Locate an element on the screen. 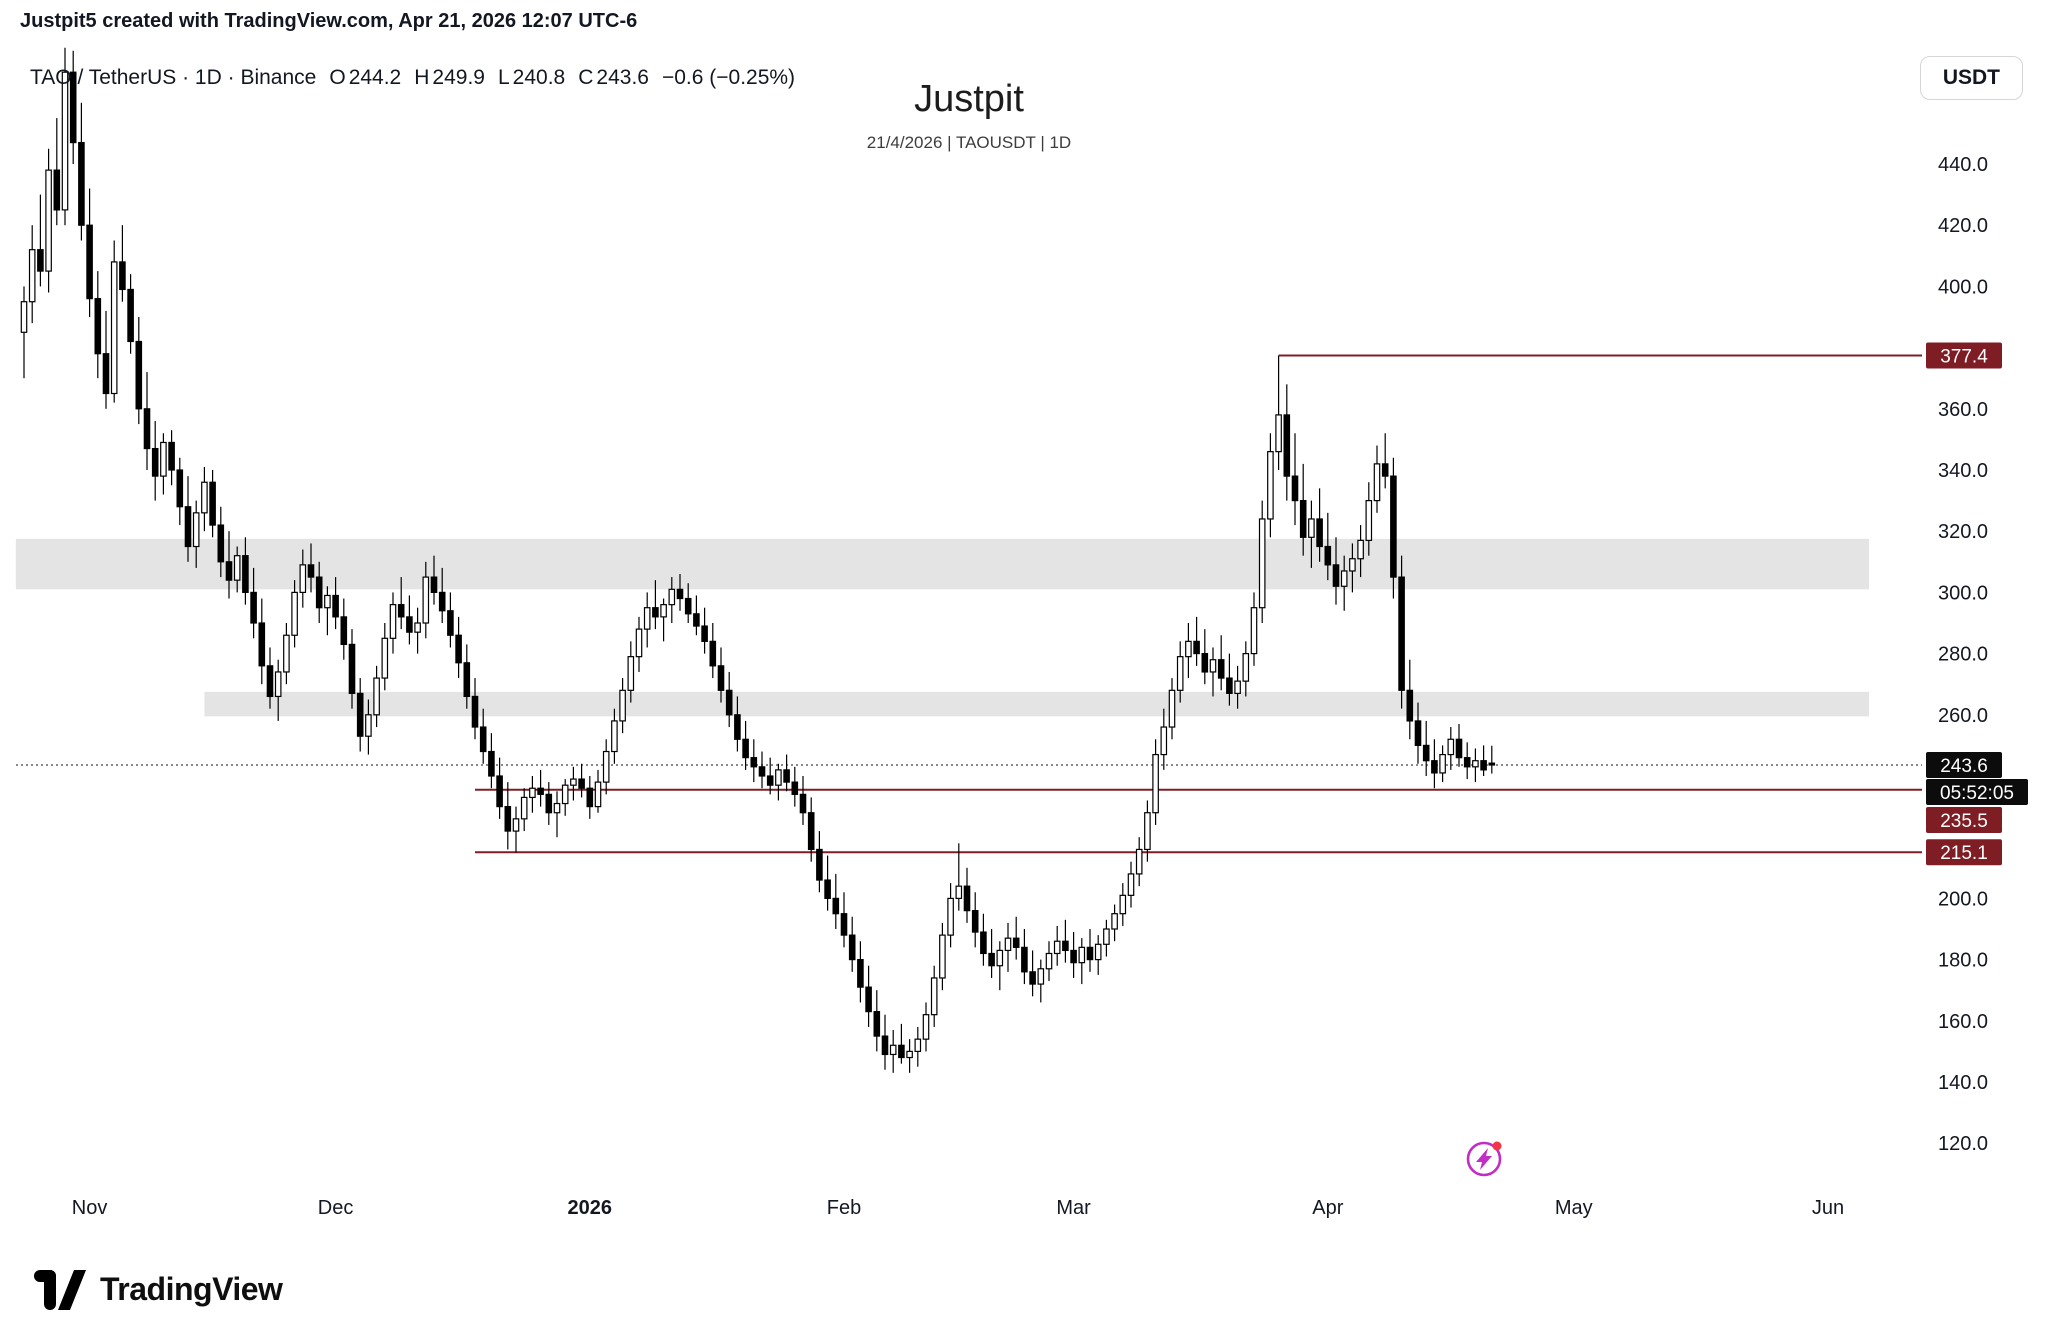  svg-text: 280.0 is located at coordinates (1963, 655).